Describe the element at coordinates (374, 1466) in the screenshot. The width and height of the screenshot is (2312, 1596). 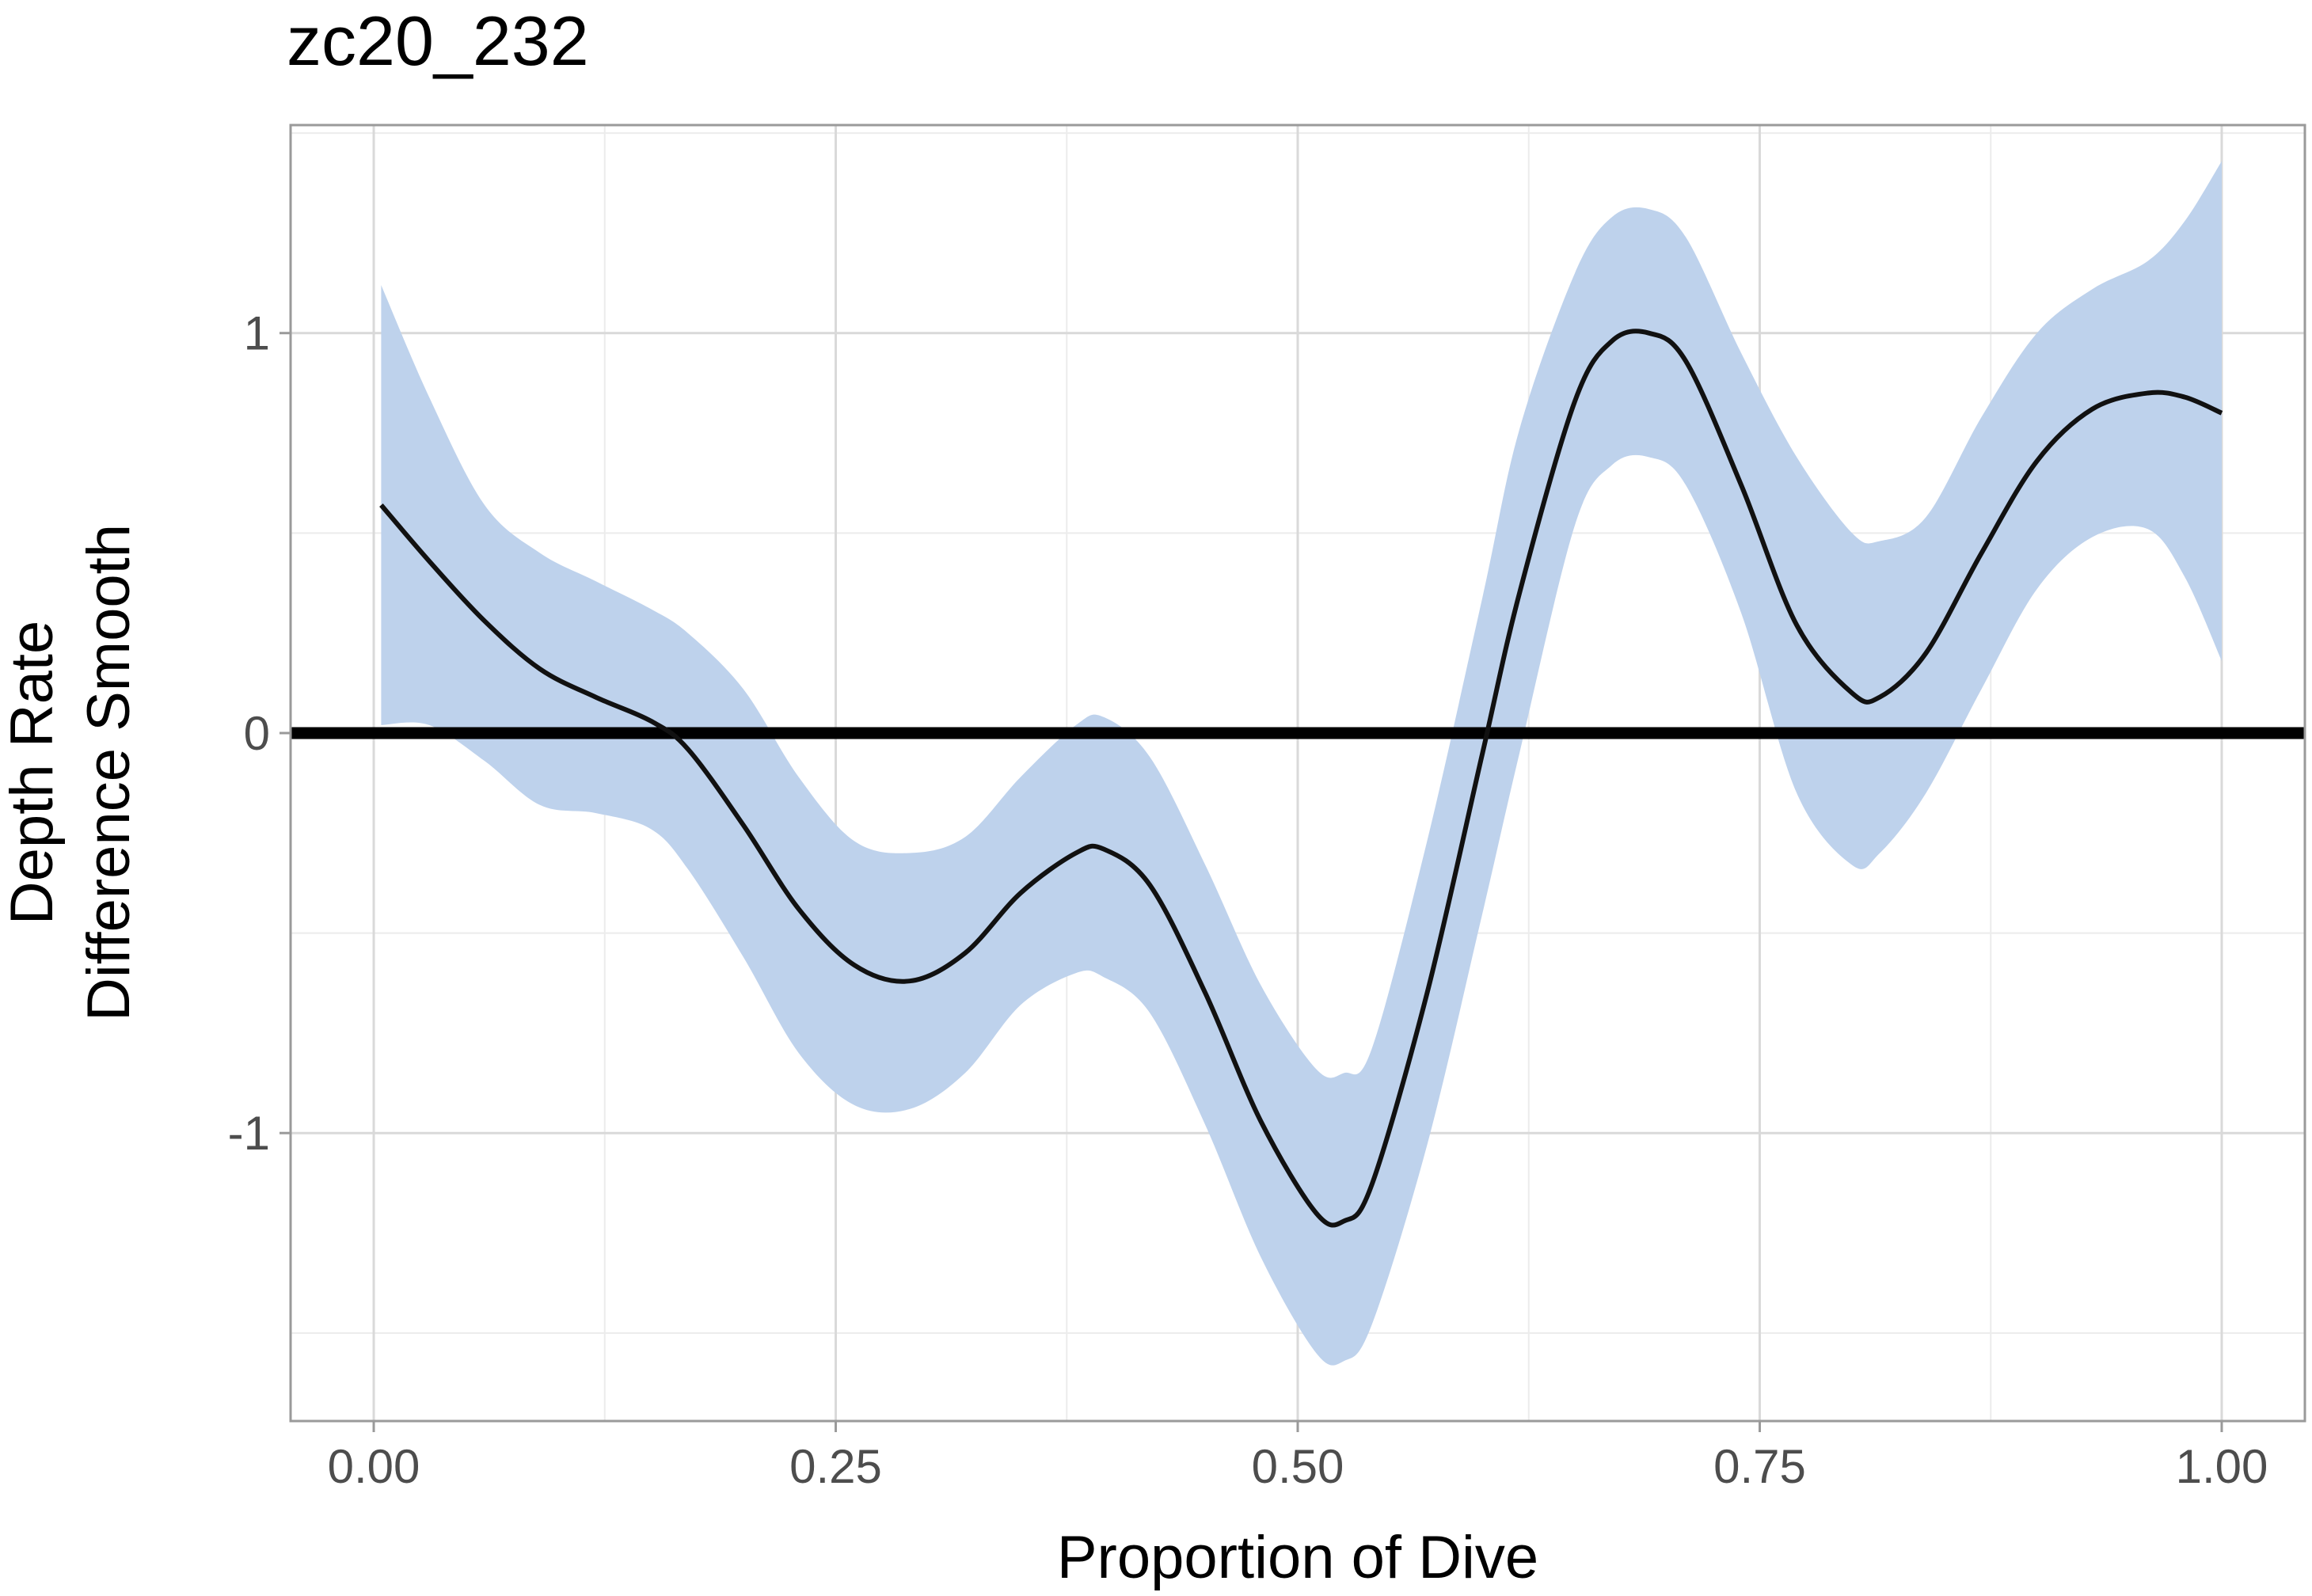
I see `x-tick-label: 0.00` at that location.